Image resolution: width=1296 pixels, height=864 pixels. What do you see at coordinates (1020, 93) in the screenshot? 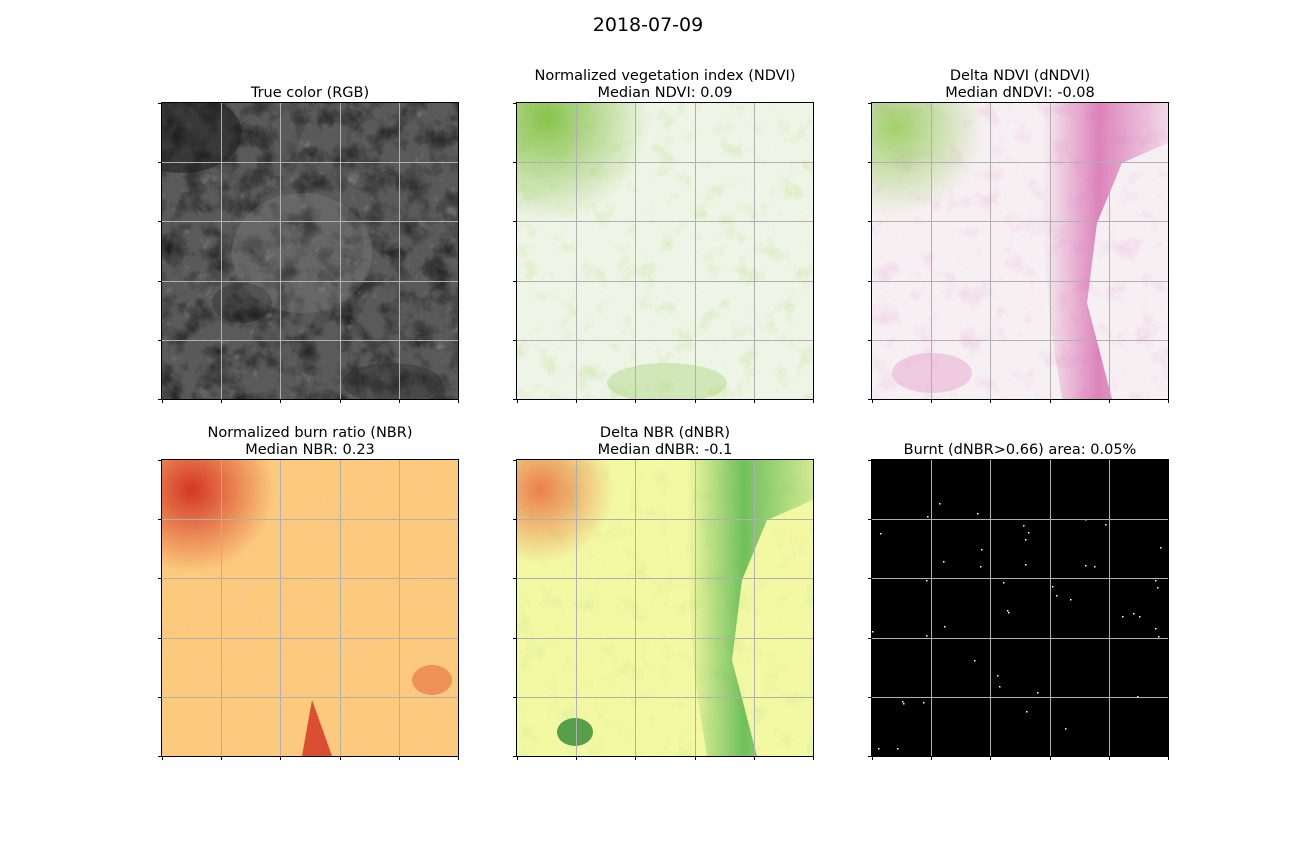
I see `panel-title-line2: Median dNDVI: -0.08` at bounding box center [1020, 93].